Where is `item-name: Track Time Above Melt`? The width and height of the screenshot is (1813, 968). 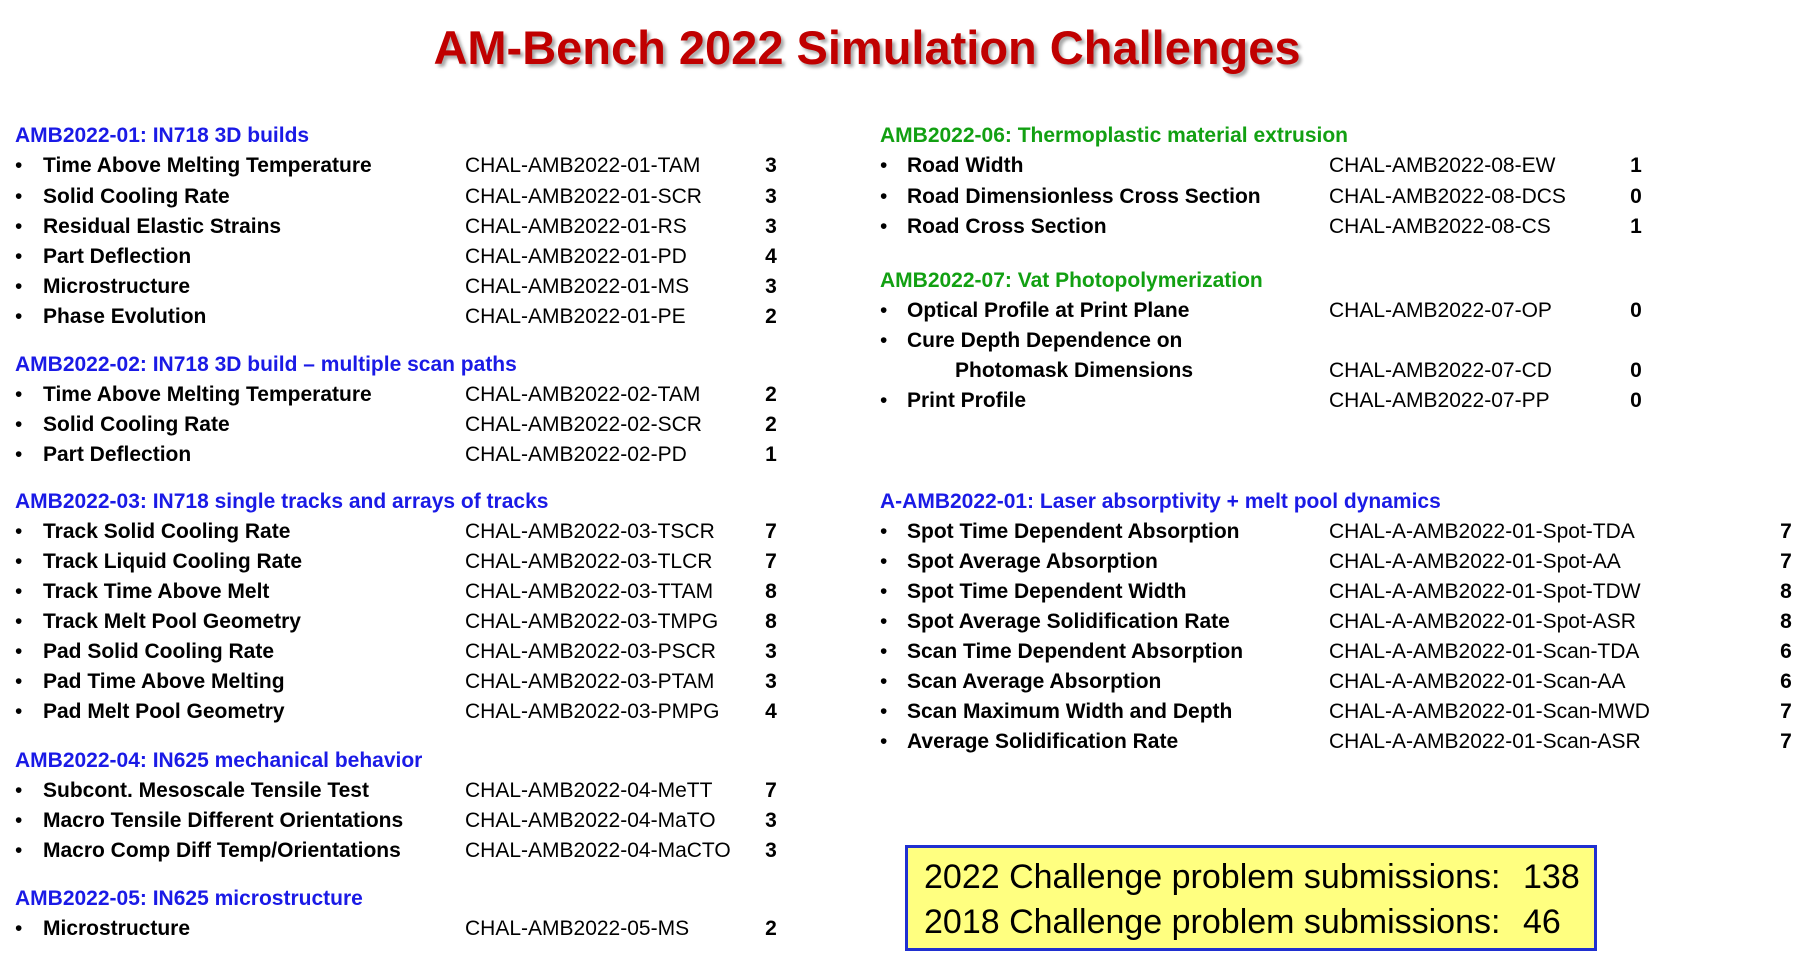
item-name: Track Time Above Melt is located at coordinates (156, 591).